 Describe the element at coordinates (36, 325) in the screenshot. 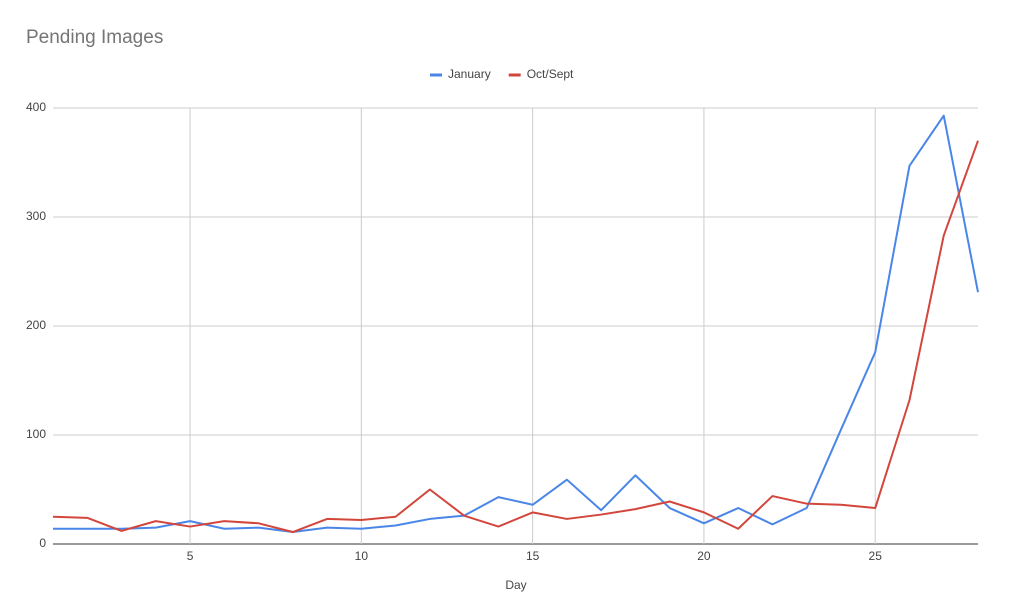

I see `y-tick-label: 200` at that location.